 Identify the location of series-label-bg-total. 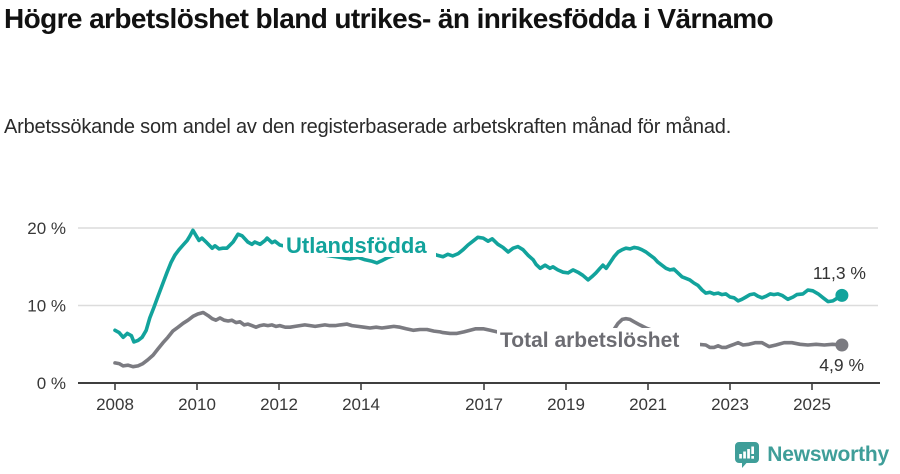
(598, 339).